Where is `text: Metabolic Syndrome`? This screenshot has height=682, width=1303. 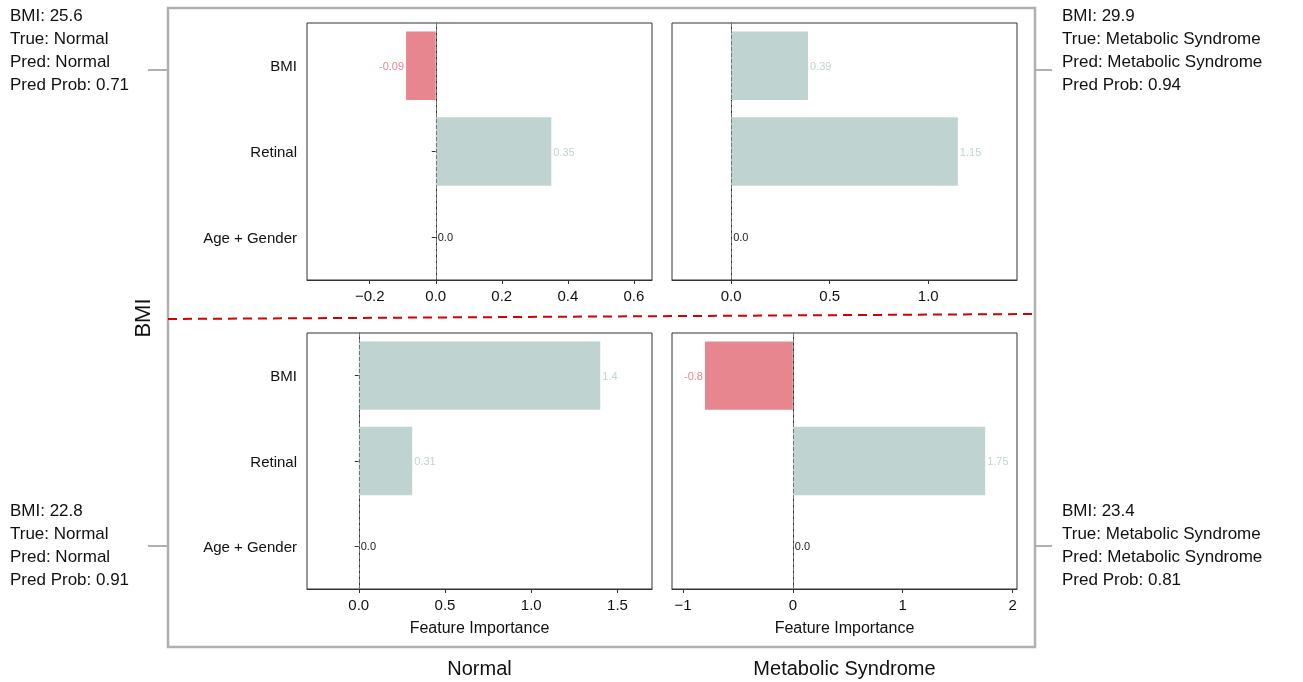 text: Metabolic Syndrome is located at coordinates (844, 668).